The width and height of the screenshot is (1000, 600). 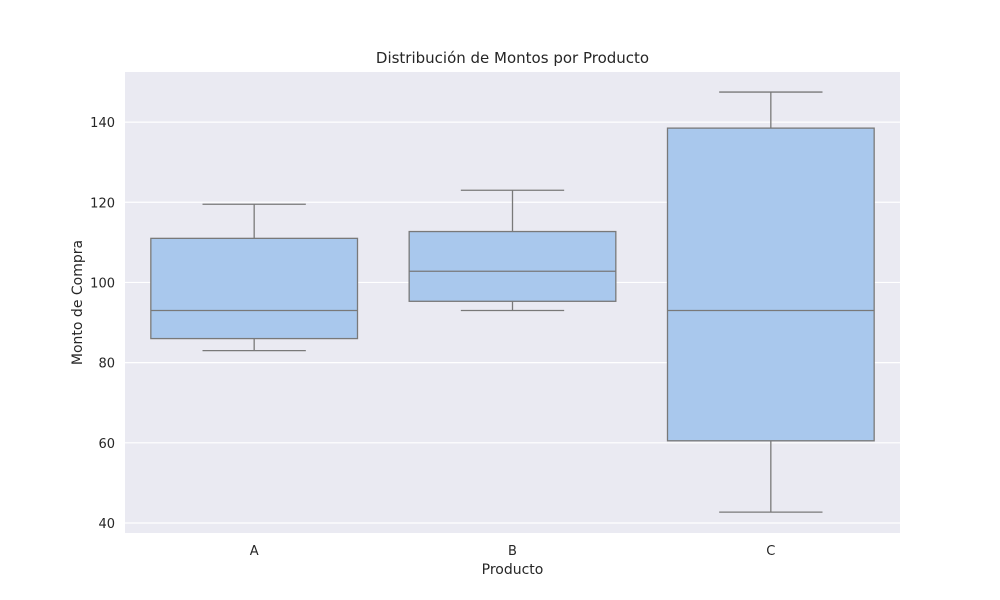 What do you see at coordinates (106, 524) in the screenshot?
I see `y-tick-label: 40` at bounding box center [106, 524].